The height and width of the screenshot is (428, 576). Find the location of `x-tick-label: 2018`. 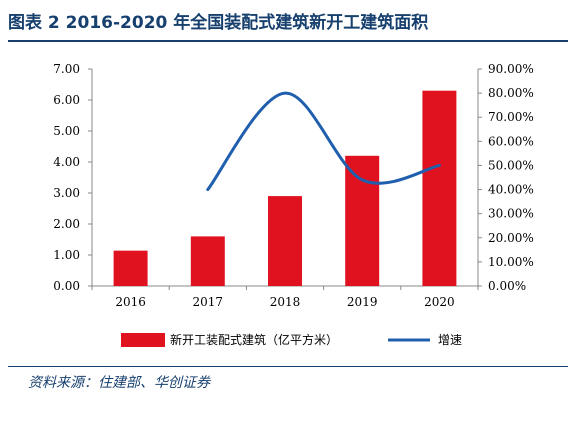

x-tick-label: 2018 is located at coordinates (285, 302).